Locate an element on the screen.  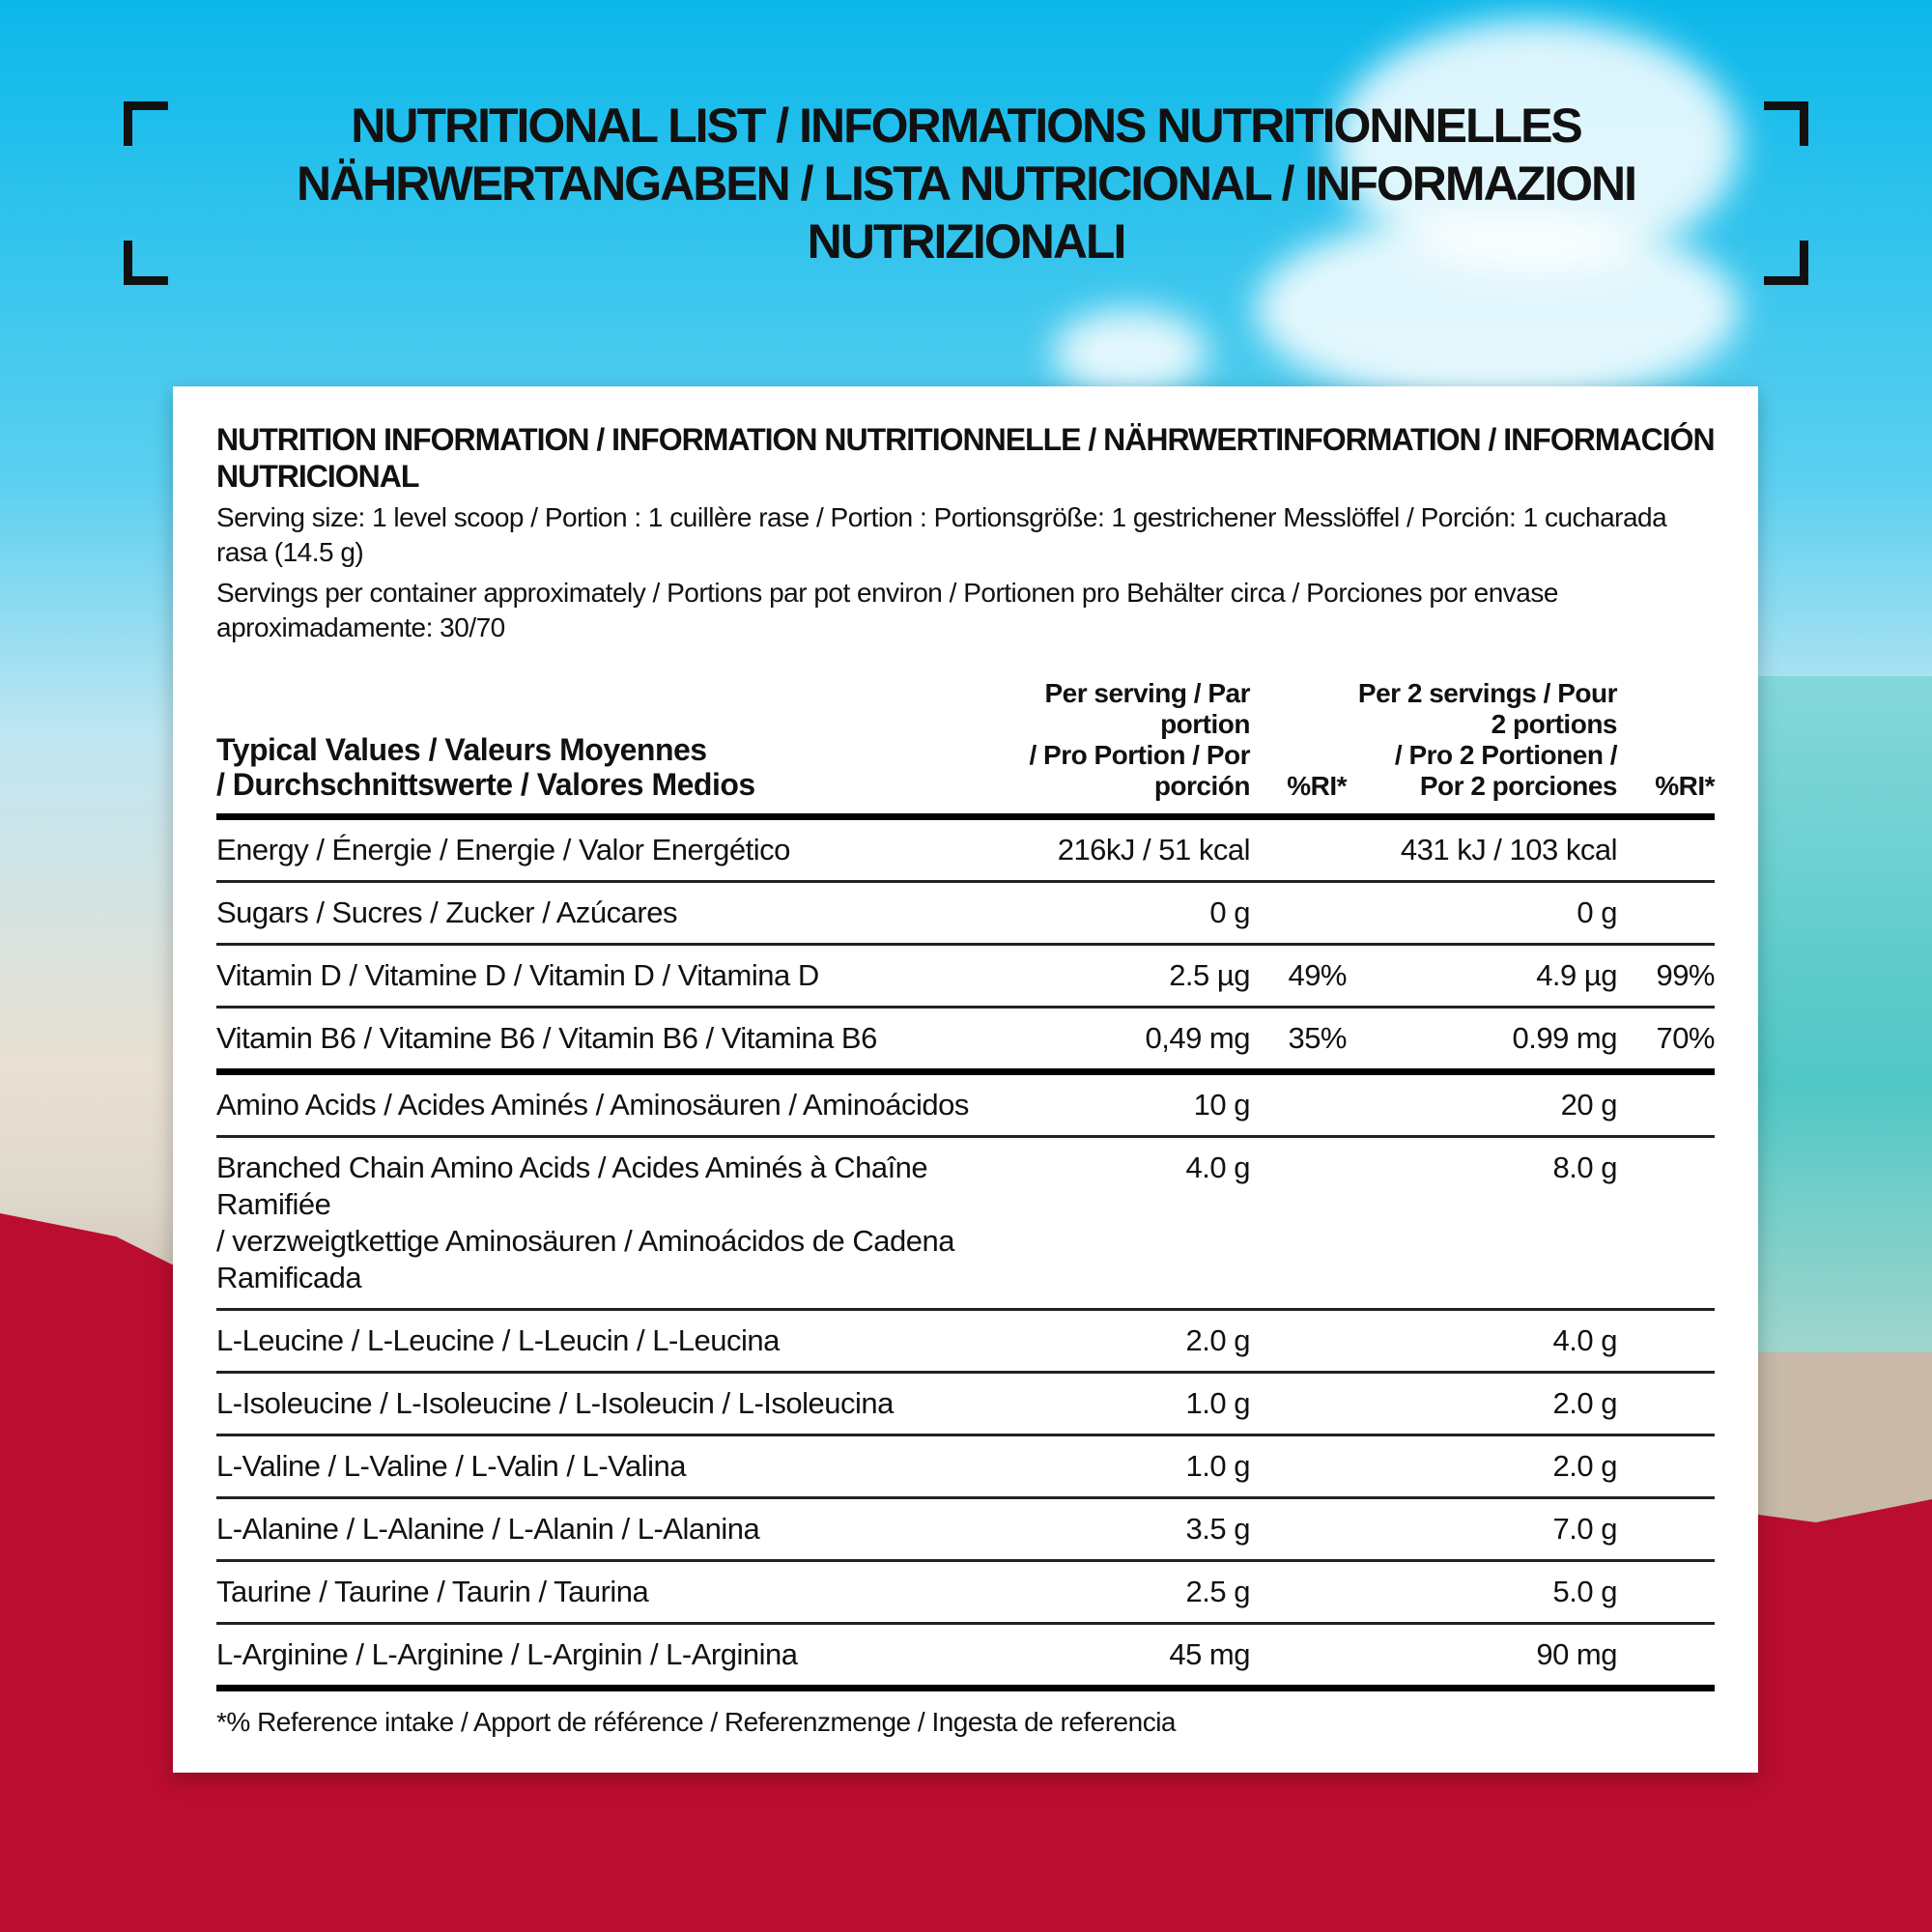
row-per-2-servings: 431 kJ / 103 kcal is located at coordinates (1482, 849).